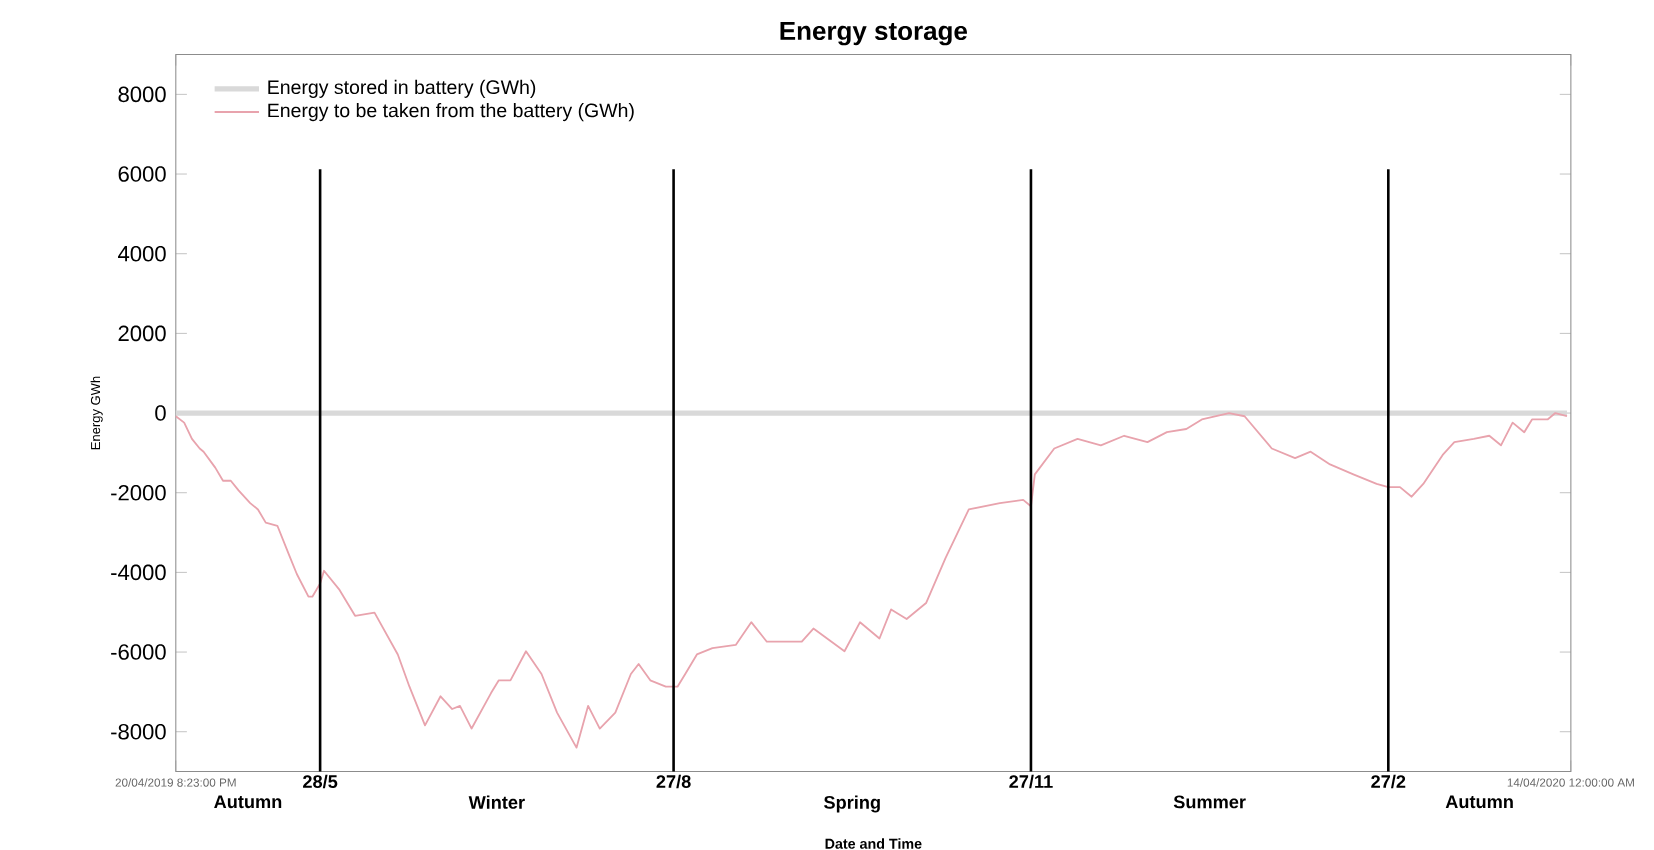  Describe the element at coordinates (852, 804) in the screenshot. I see `text: Spring` at that location.